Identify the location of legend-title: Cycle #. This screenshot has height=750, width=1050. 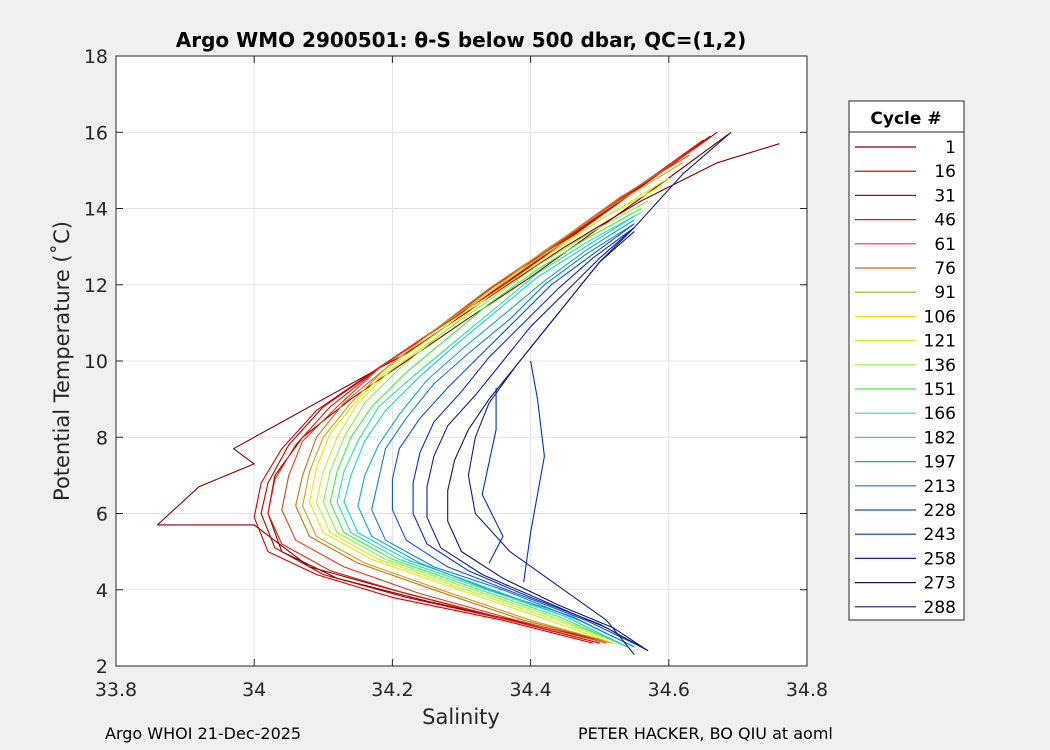
(905, 119).